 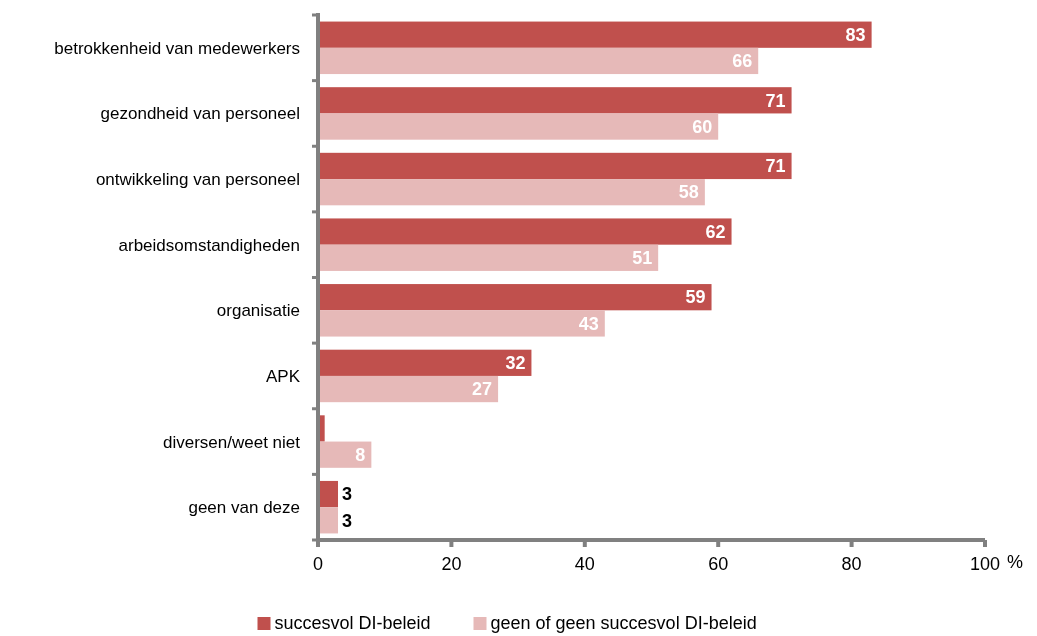 What do you see at coordinates (1015, 562) in the screenshot?
I see `x-axis-title: %` at bounding box center [1015, 562].